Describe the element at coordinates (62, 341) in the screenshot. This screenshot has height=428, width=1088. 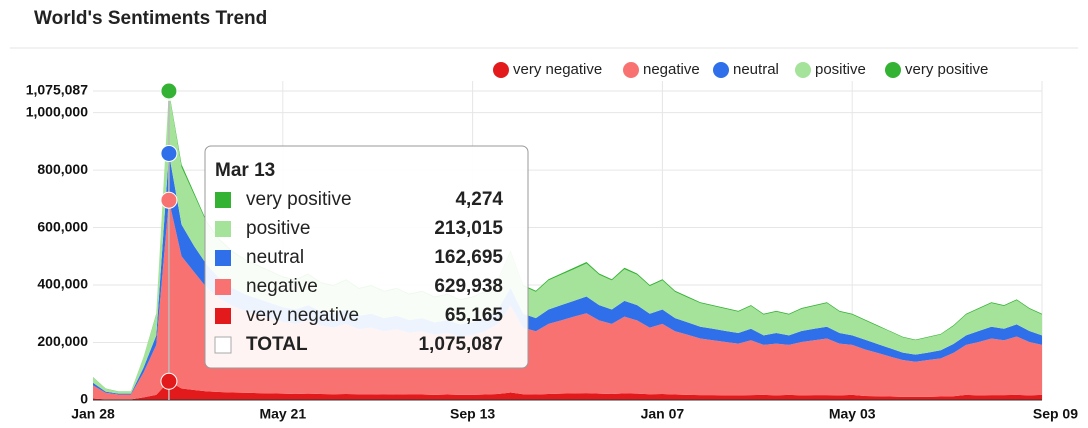
I see `y-tick-label: 200,000` at that location.